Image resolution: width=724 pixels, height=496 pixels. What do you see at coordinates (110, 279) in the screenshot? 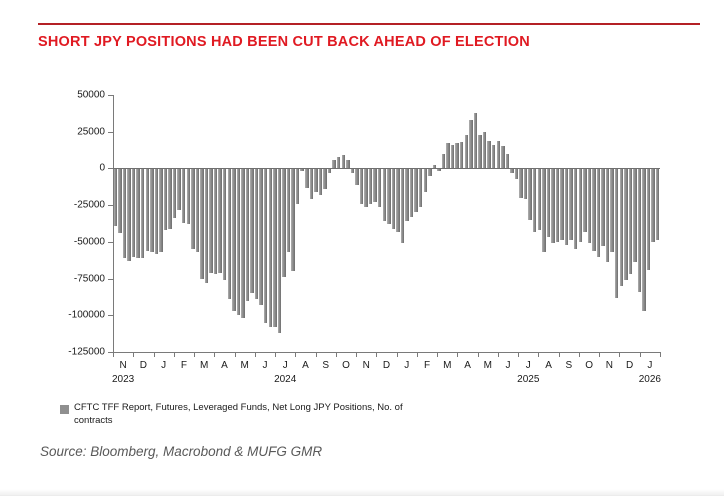
I see `y-tick--75000` at bounding box center [110, 279].